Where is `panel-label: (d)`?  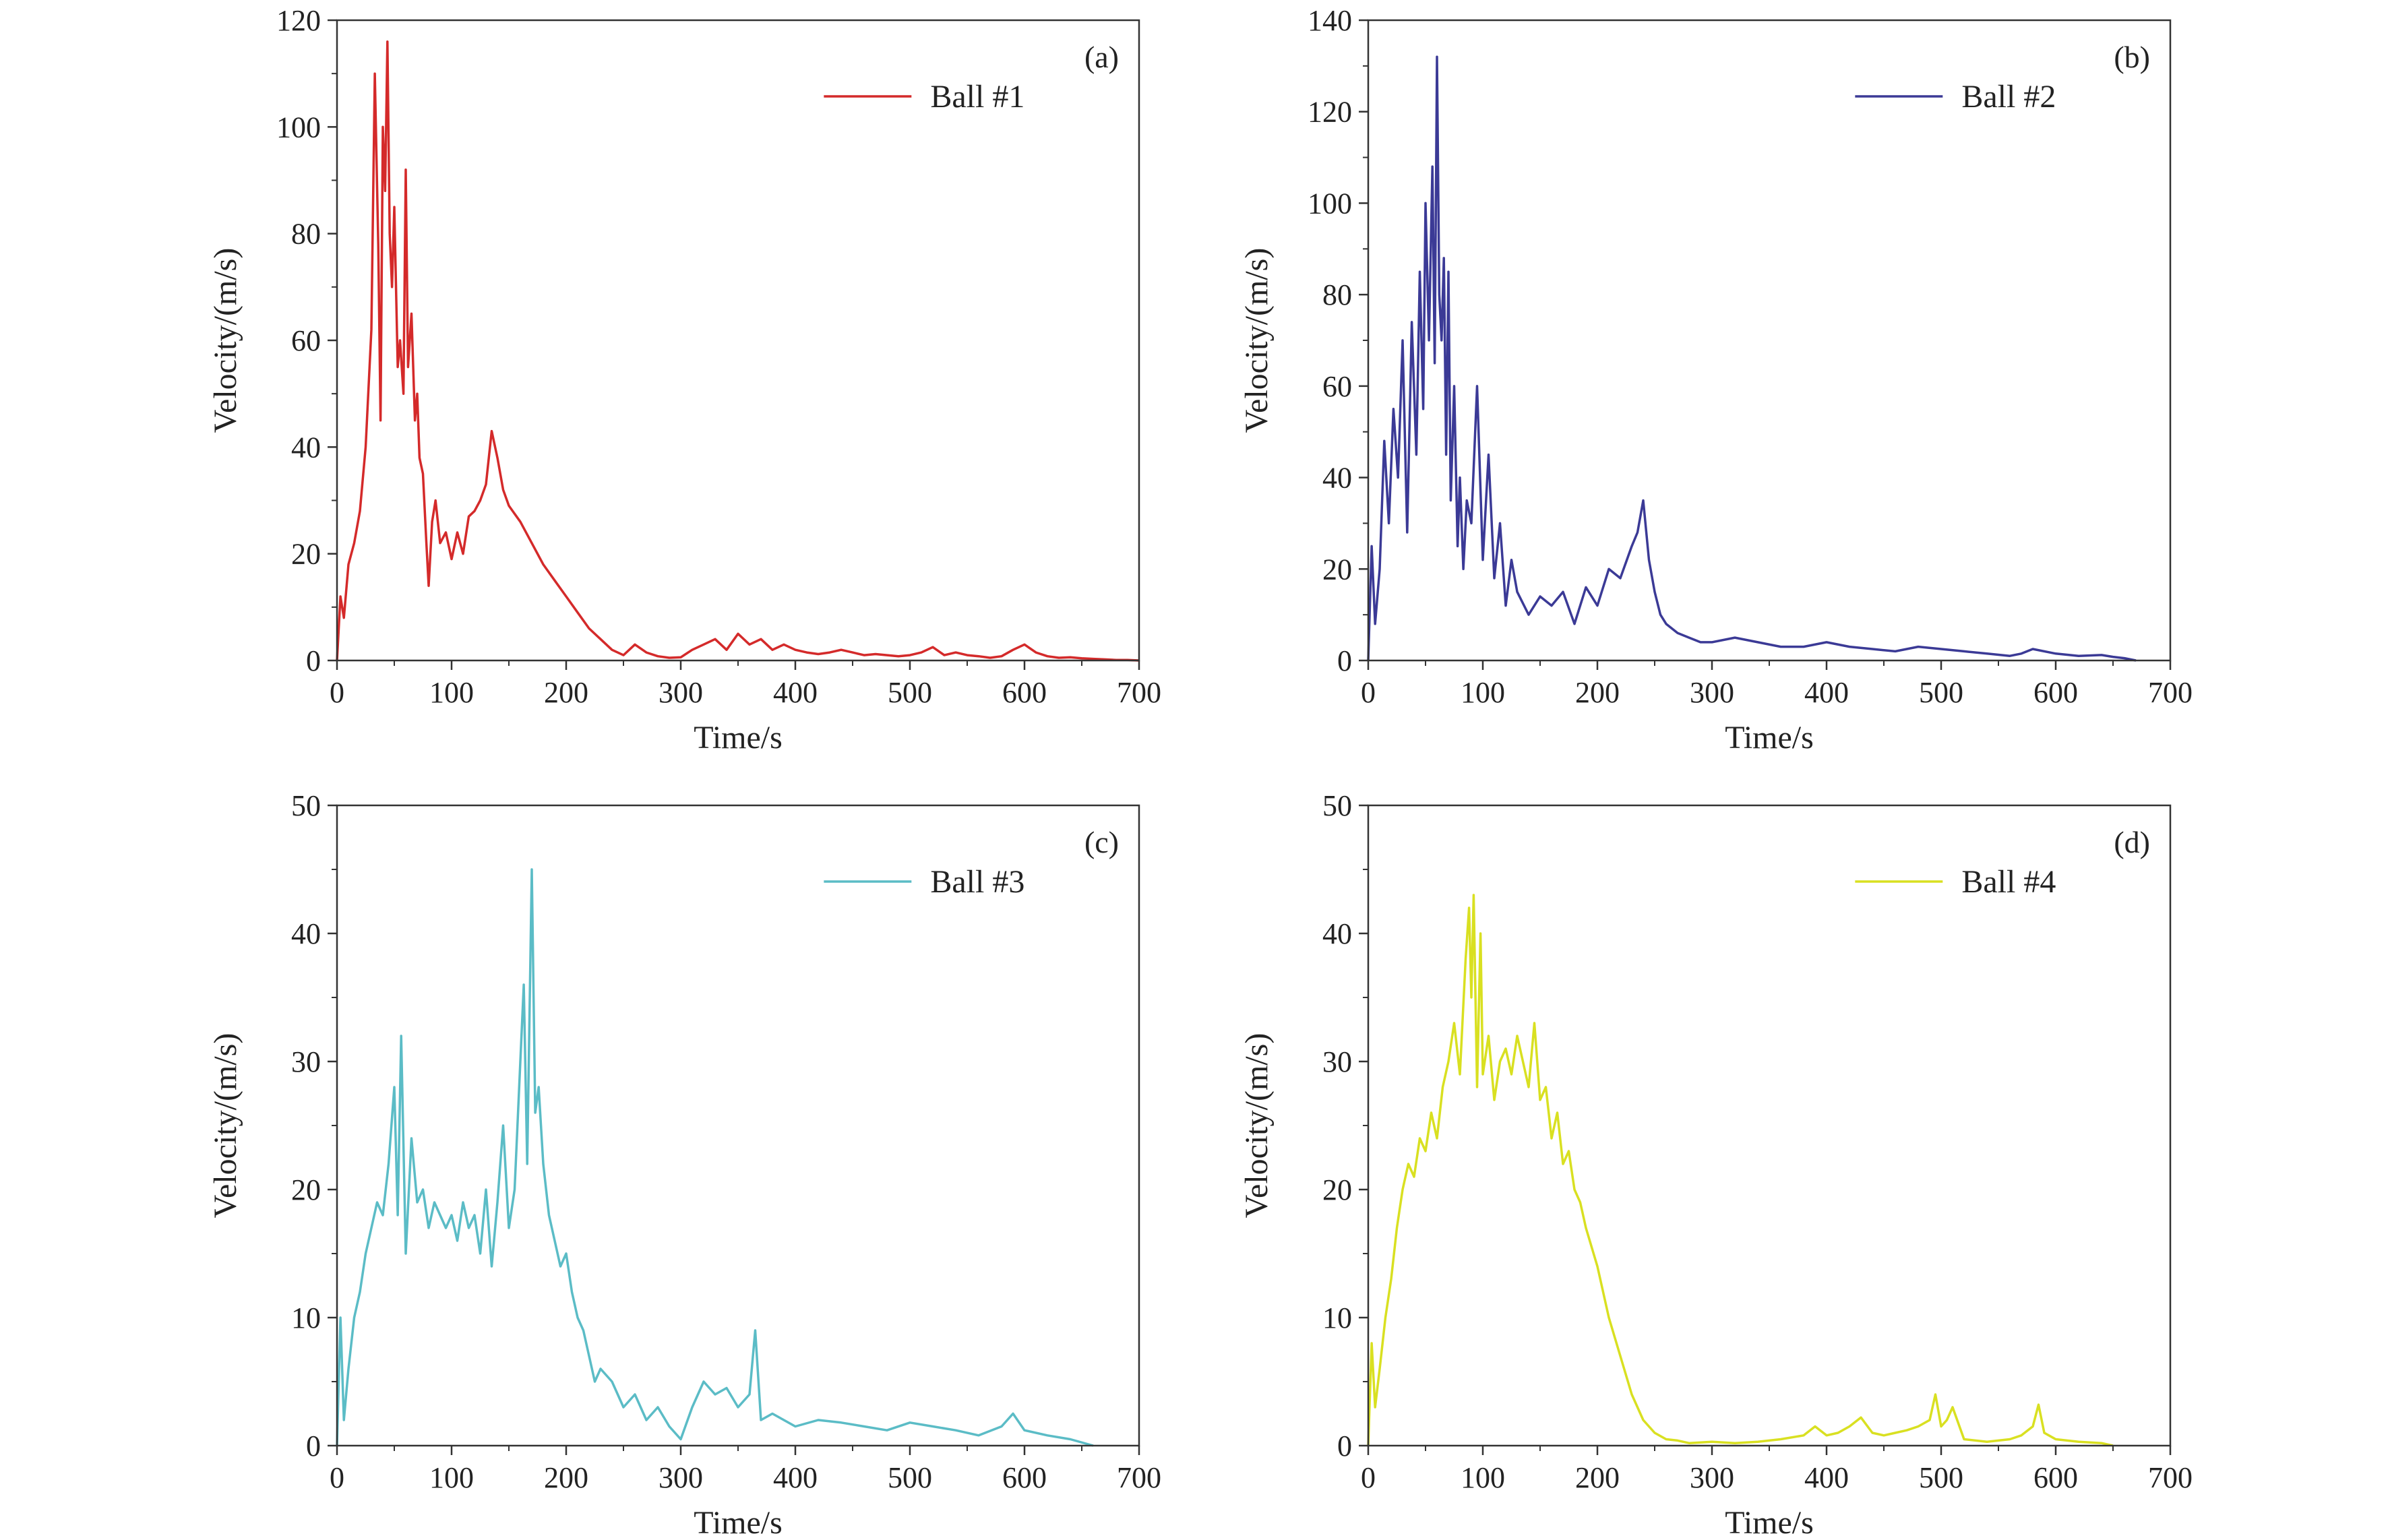
panel-label: (d) is located at coordinates (2132, 842).